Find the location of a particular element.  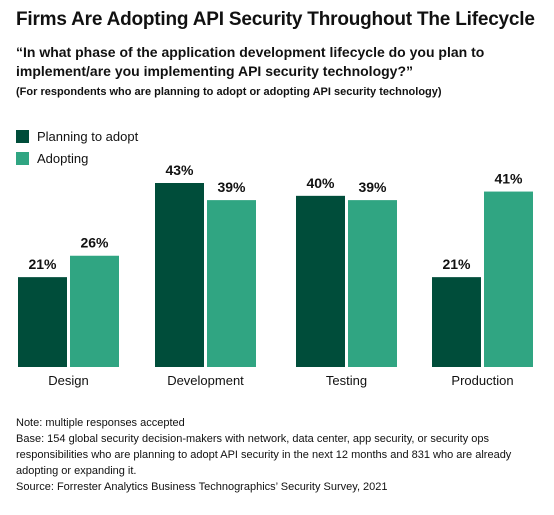

category-label-production: Production is located at coordinates (482, 380).